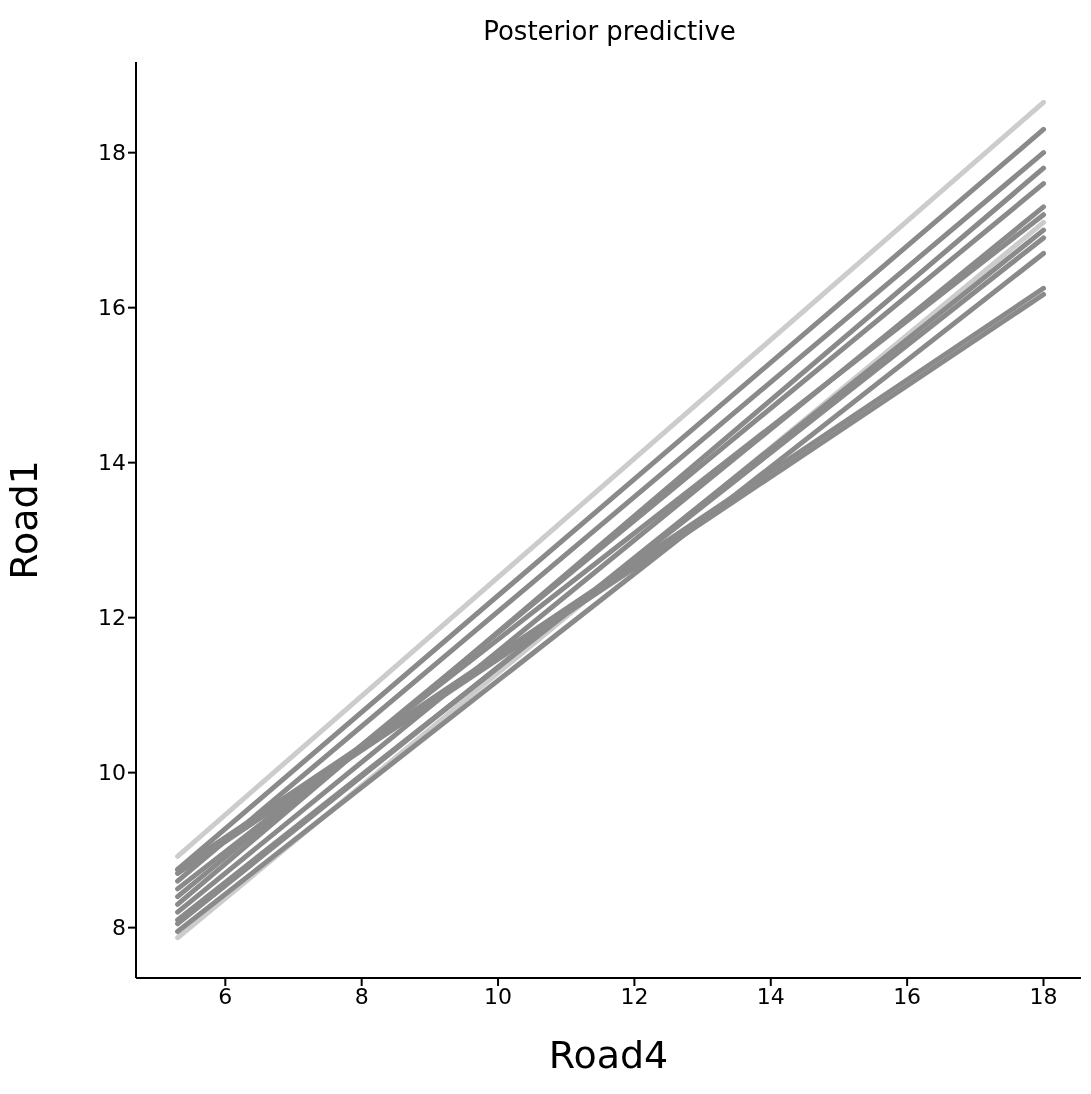 The width and height of the screenshot is (1091, 1094). Describe the element at coordinates (634, 996) in the screenshot. I see `x-tick-label: 12` at that location.